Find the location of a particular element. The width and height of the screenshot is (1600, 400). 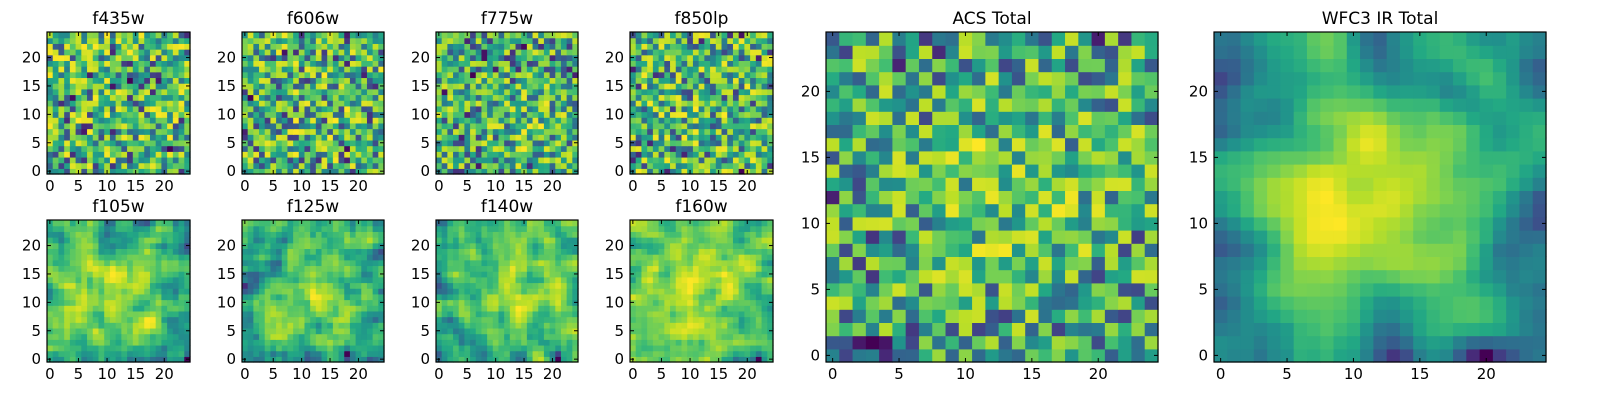

x-tick-label: 20 is located at coordinates (164, 186).